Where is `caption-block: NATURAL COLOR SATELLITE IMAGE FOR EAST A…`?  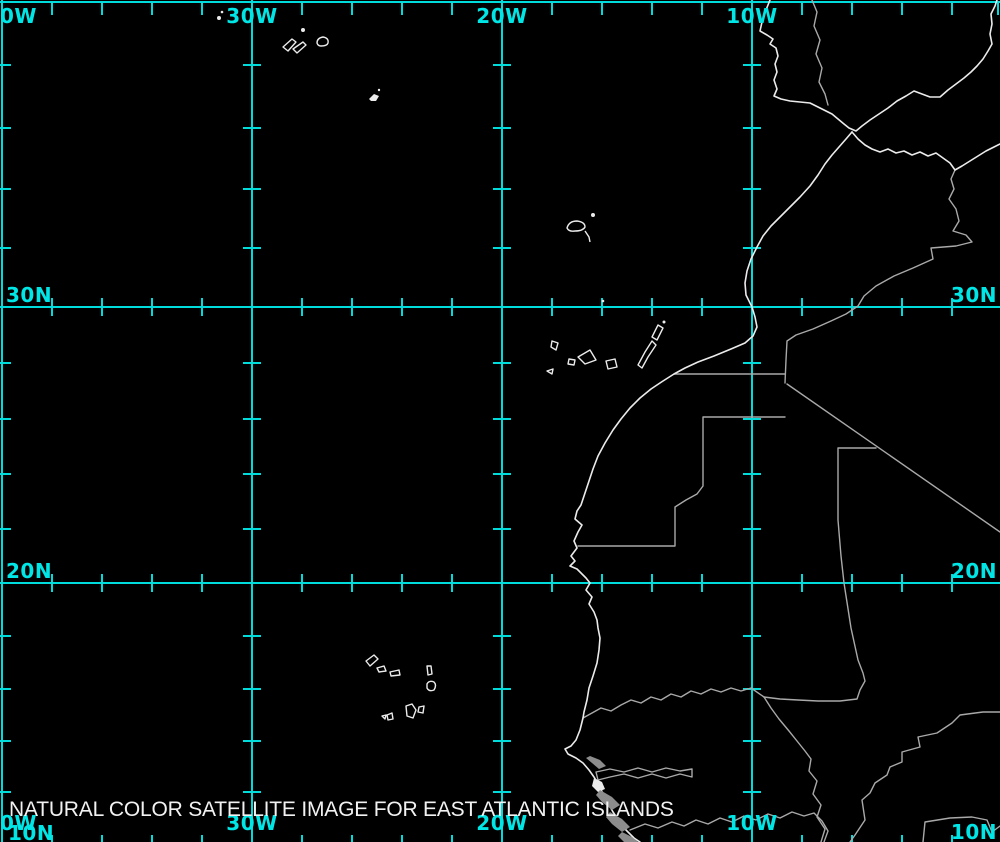
caption-block: NATURAL COLOR SATELLITE IMAGE FOR EAST A… is located at coordinates (341, 799).